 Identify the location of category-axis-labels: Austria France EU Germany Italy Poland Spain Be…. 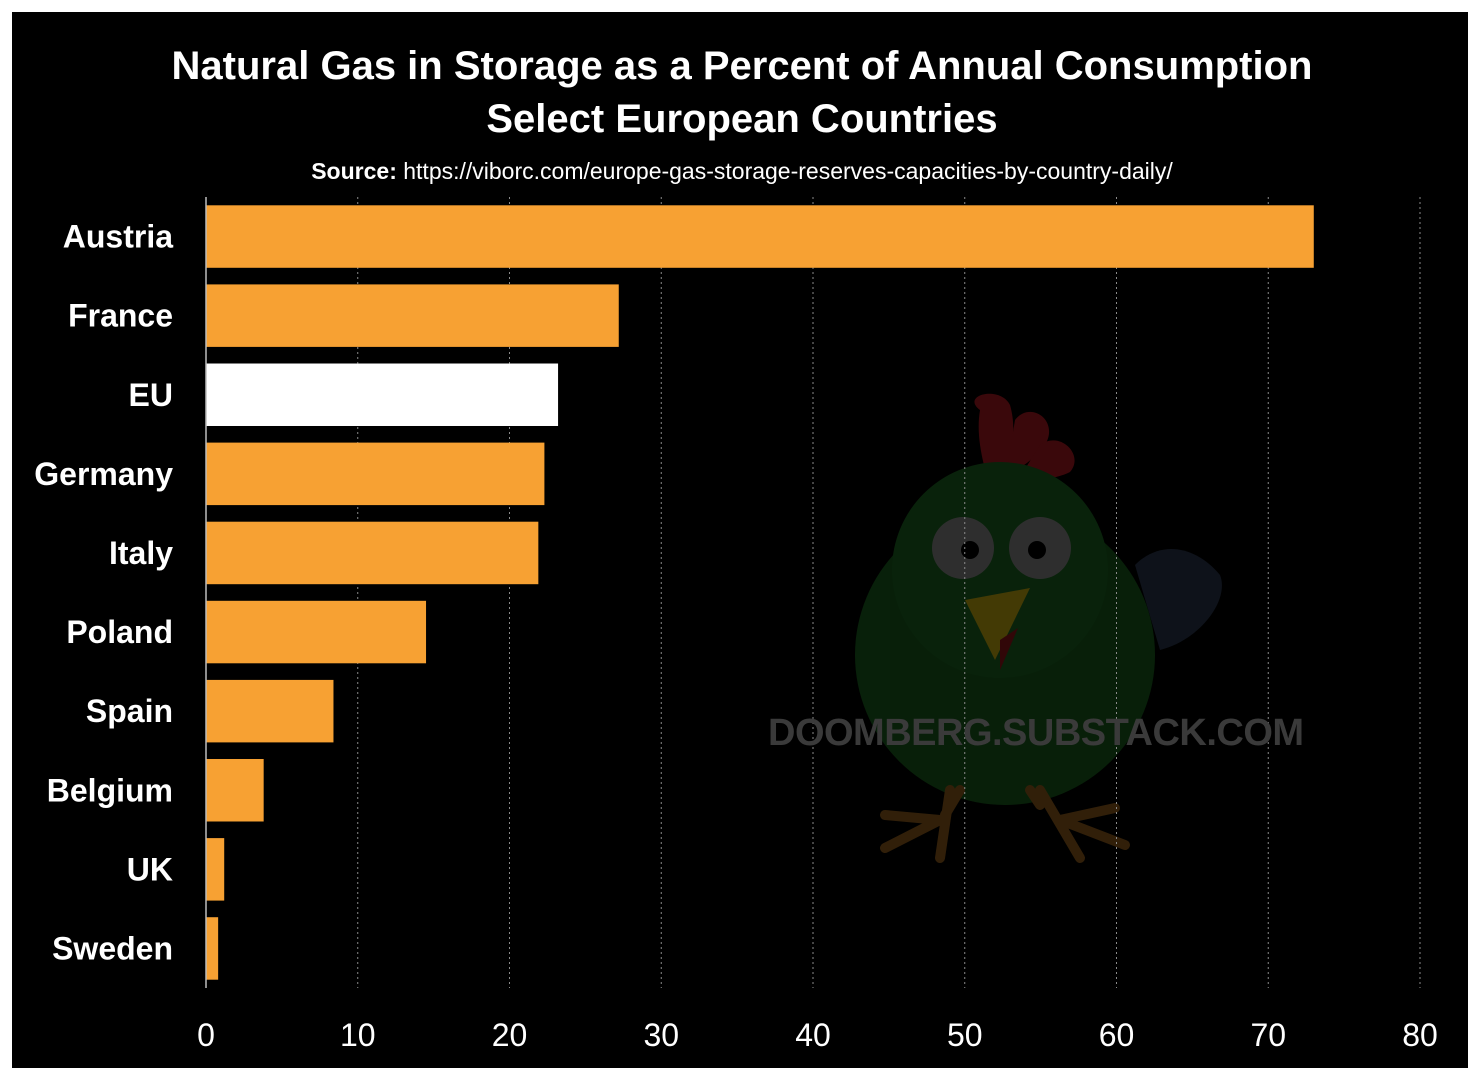
(103, 593).